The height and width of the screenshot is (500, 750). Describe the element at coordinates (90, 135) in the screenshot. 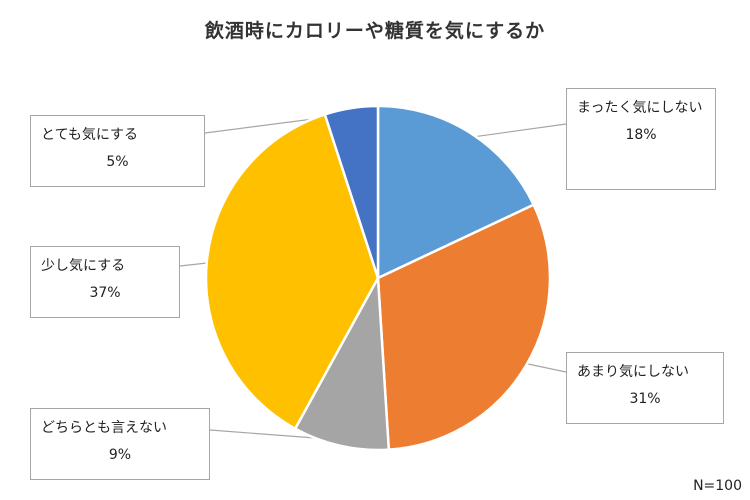

I see `slice-label: とても気にする` at that location.